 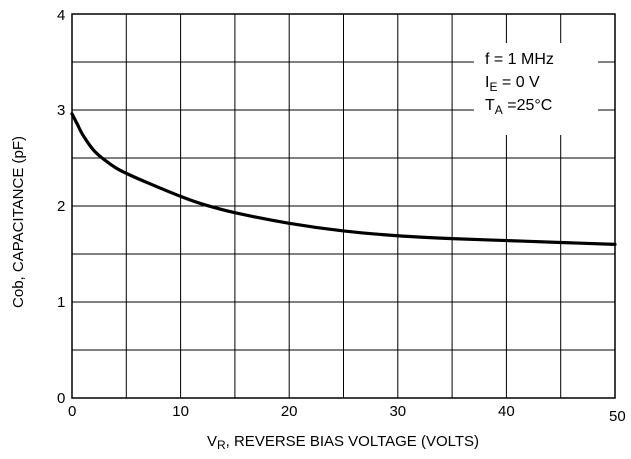 What do you see at coordinates (397, 411) in the screenshot?
I see `x-tick-label: 30` at bounding box center [397, 411].